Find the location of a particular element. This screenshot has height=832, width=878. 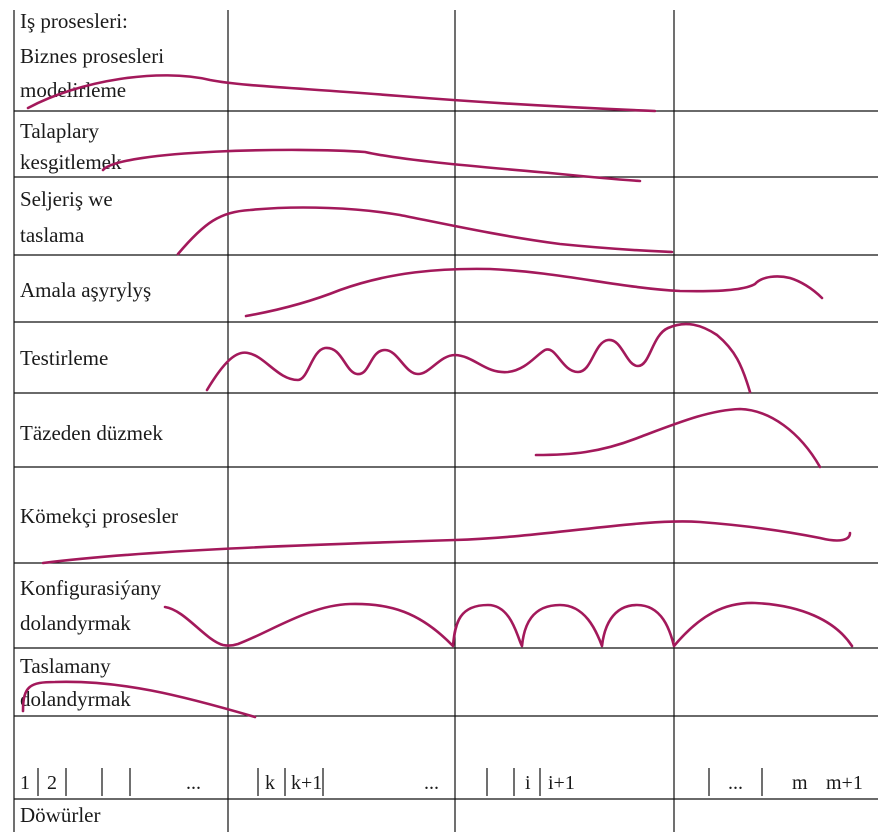

row-label-config: Konfigurasiýany dolandyrmak is located at coordinates (91, 605).